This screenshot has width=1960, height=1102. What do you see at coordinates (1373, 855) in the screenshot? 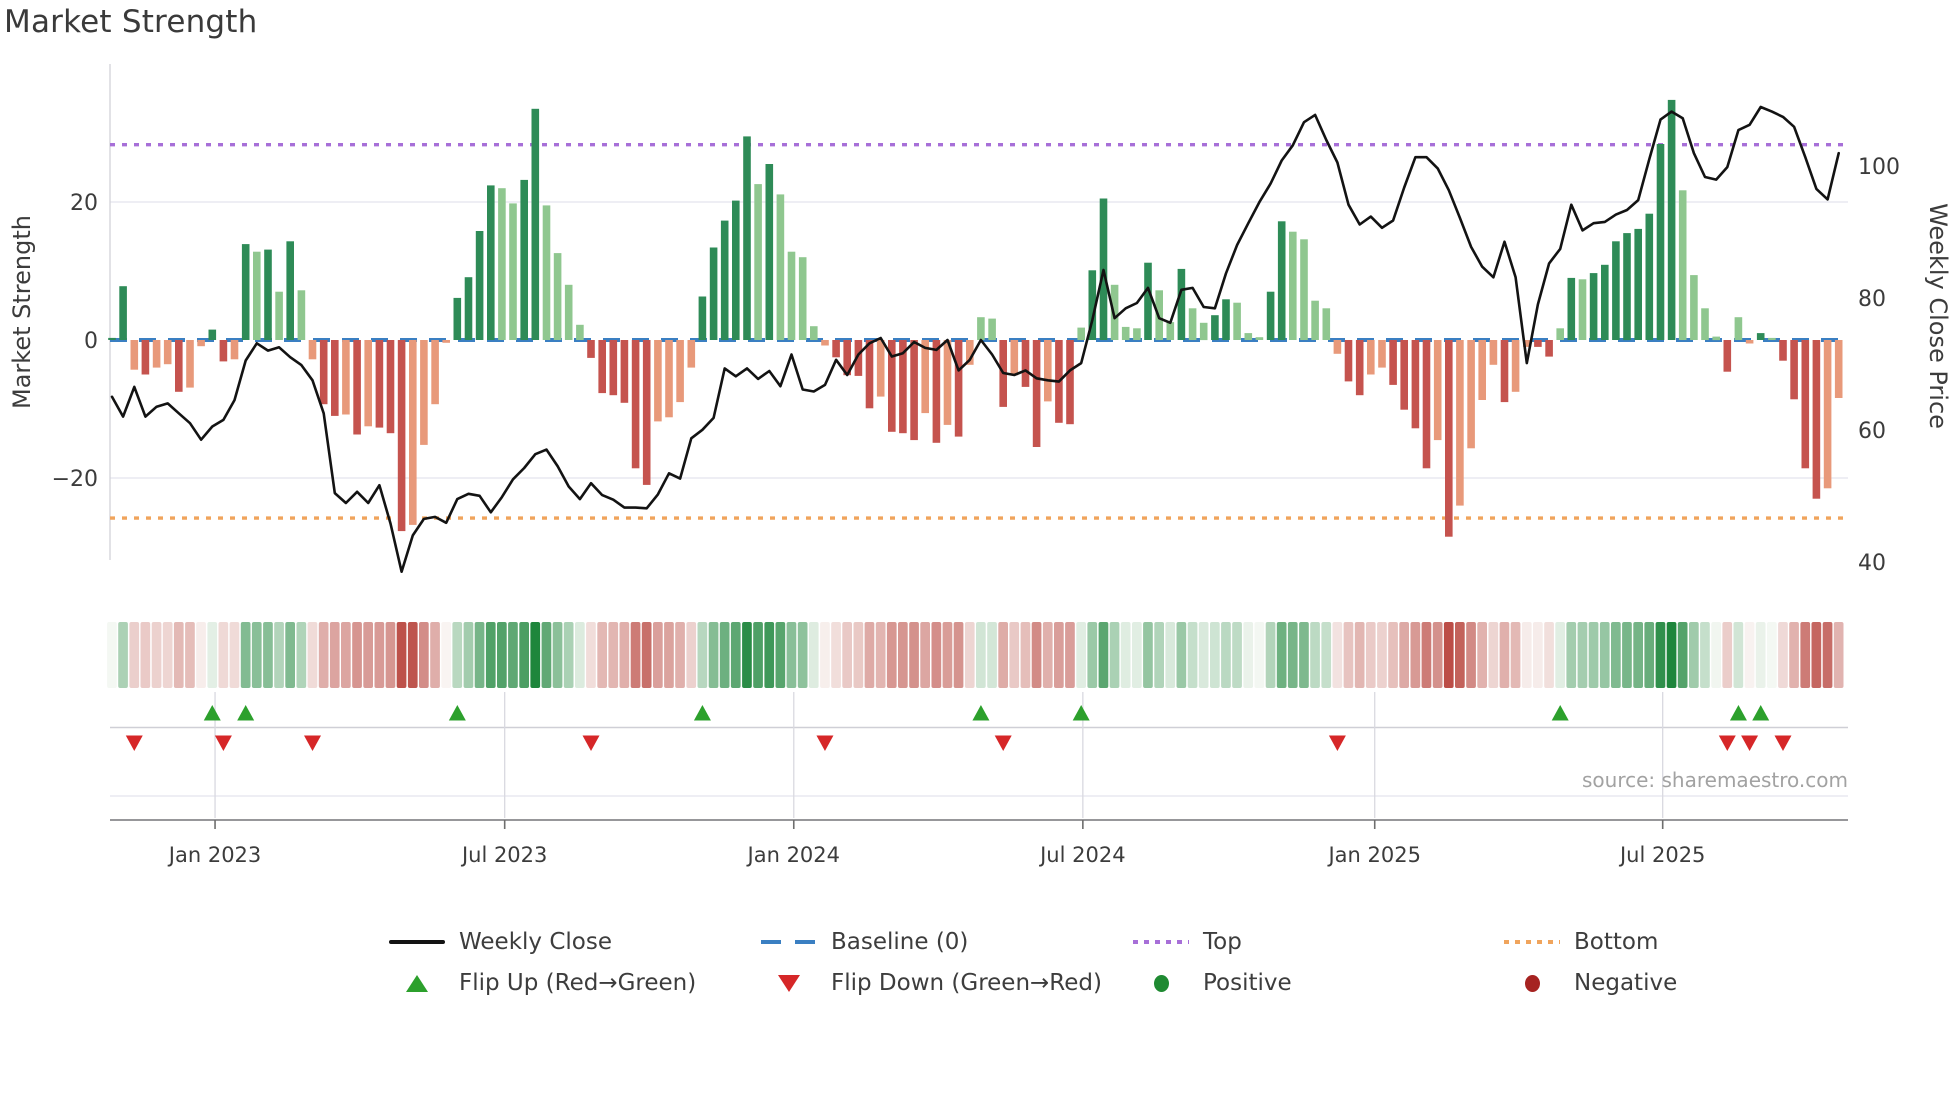
I see `axis-tick: Jan 2025` at bounding box center [1373, 855].